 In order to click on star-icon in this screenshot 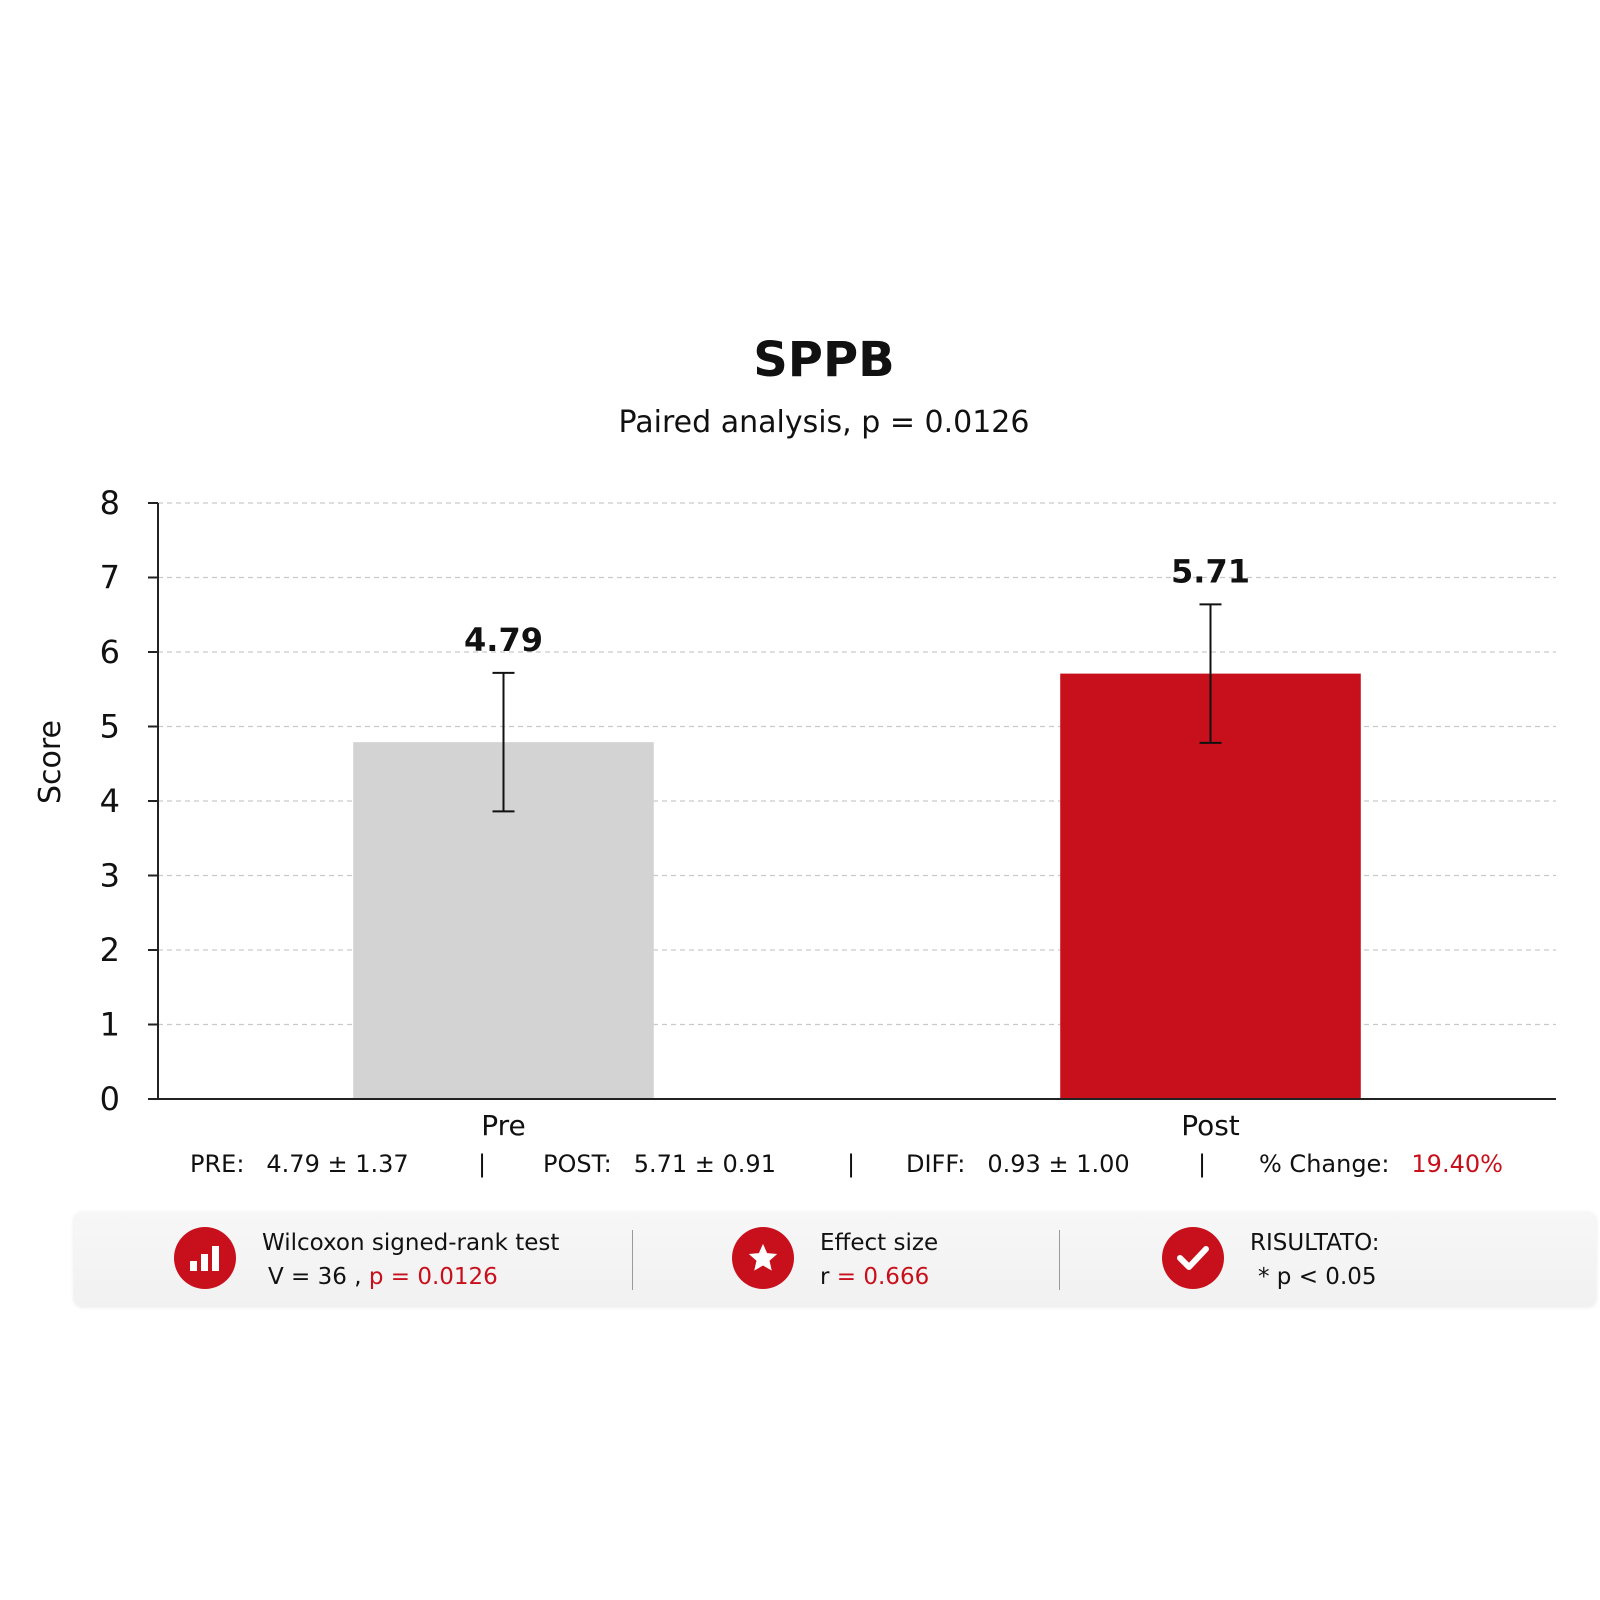, I will do `click(763, 1258)`.